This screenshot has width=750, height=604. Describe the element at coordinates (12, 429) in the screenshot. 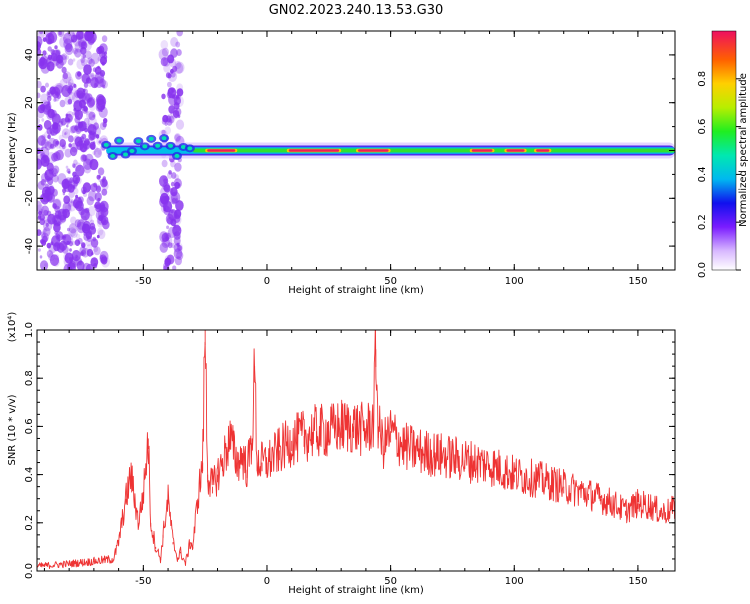

I see `snr-y-label: SNR (10 * v/v)` at that location.